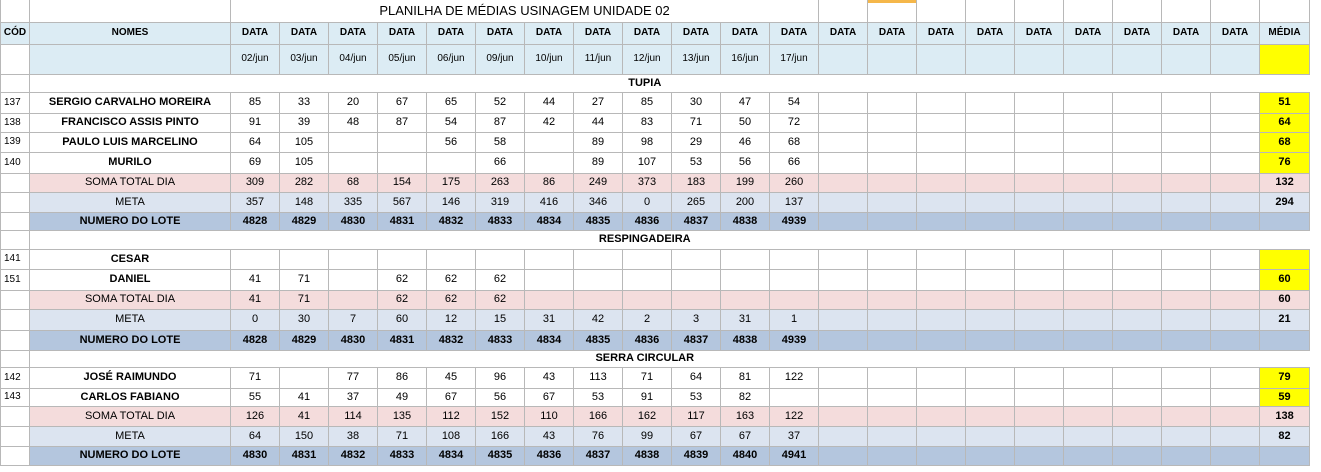  Describe the element at coordinates (647, 202) in the screenshot. I see `value-cell: 0` at that location.